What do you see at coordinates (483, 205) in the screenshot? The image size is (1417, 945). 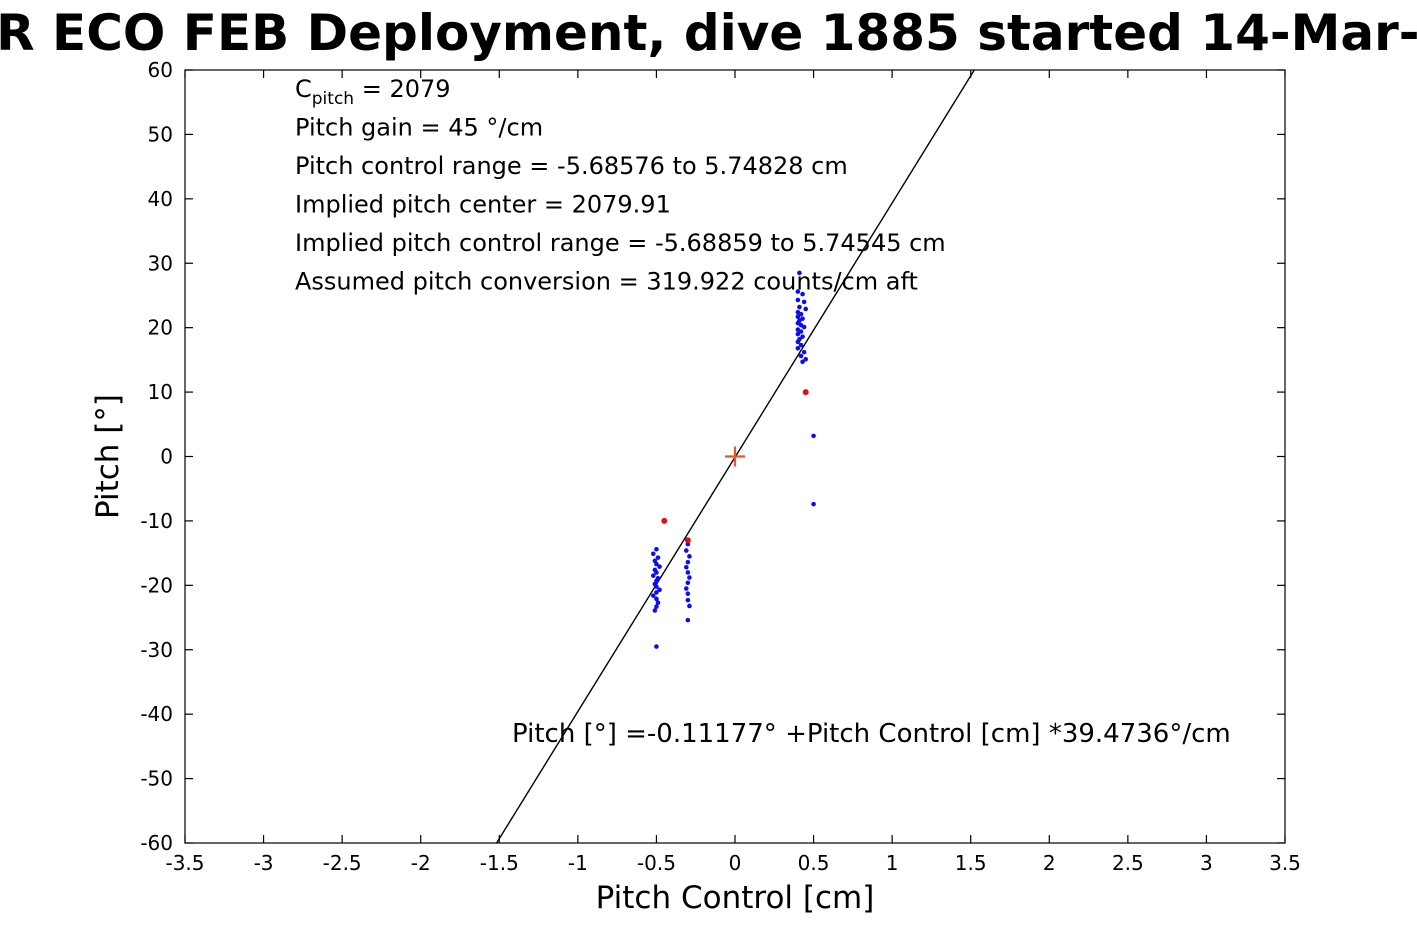 I see `annotation-line: Implied pitch center = 2079.91` at bounding box center [483, 205].